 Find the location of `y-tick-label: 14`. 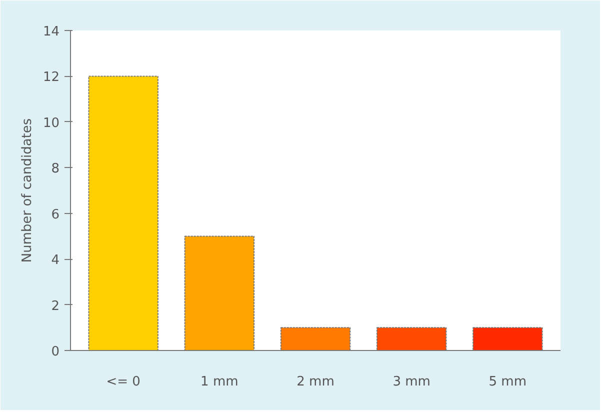

y-tick-label: 14 is located at coordinates (51, 32).